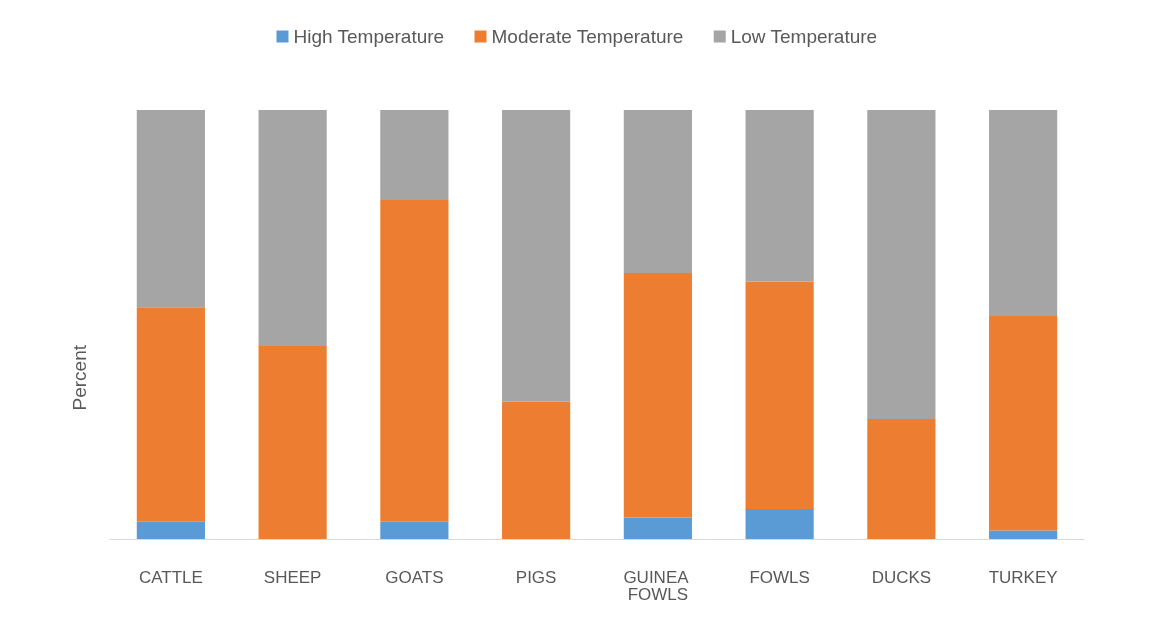 This screenshot has height=639, width=1154. I want to click on x-tick-label: PIGS, so click(536, 577).